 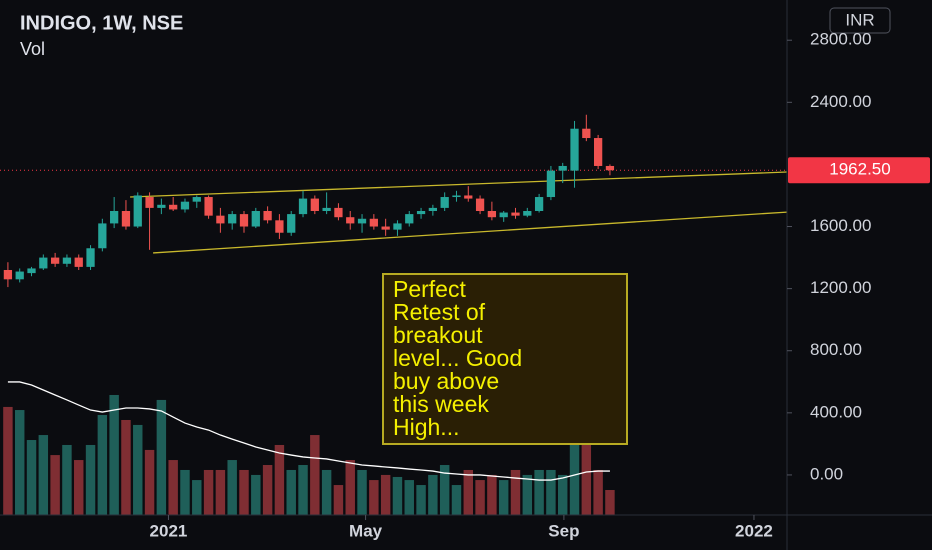 I want to click on annotation-line: this week, so click(x=441, y=404).